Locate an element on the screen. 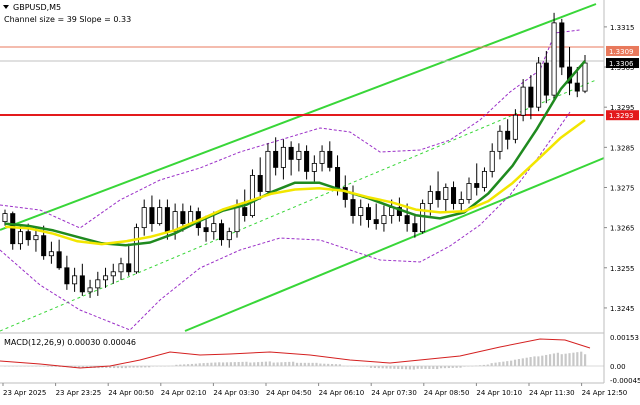 This screenshot has height=405, width=640. level-tag-label: 1.3293 is located at coordinates (621, 116).